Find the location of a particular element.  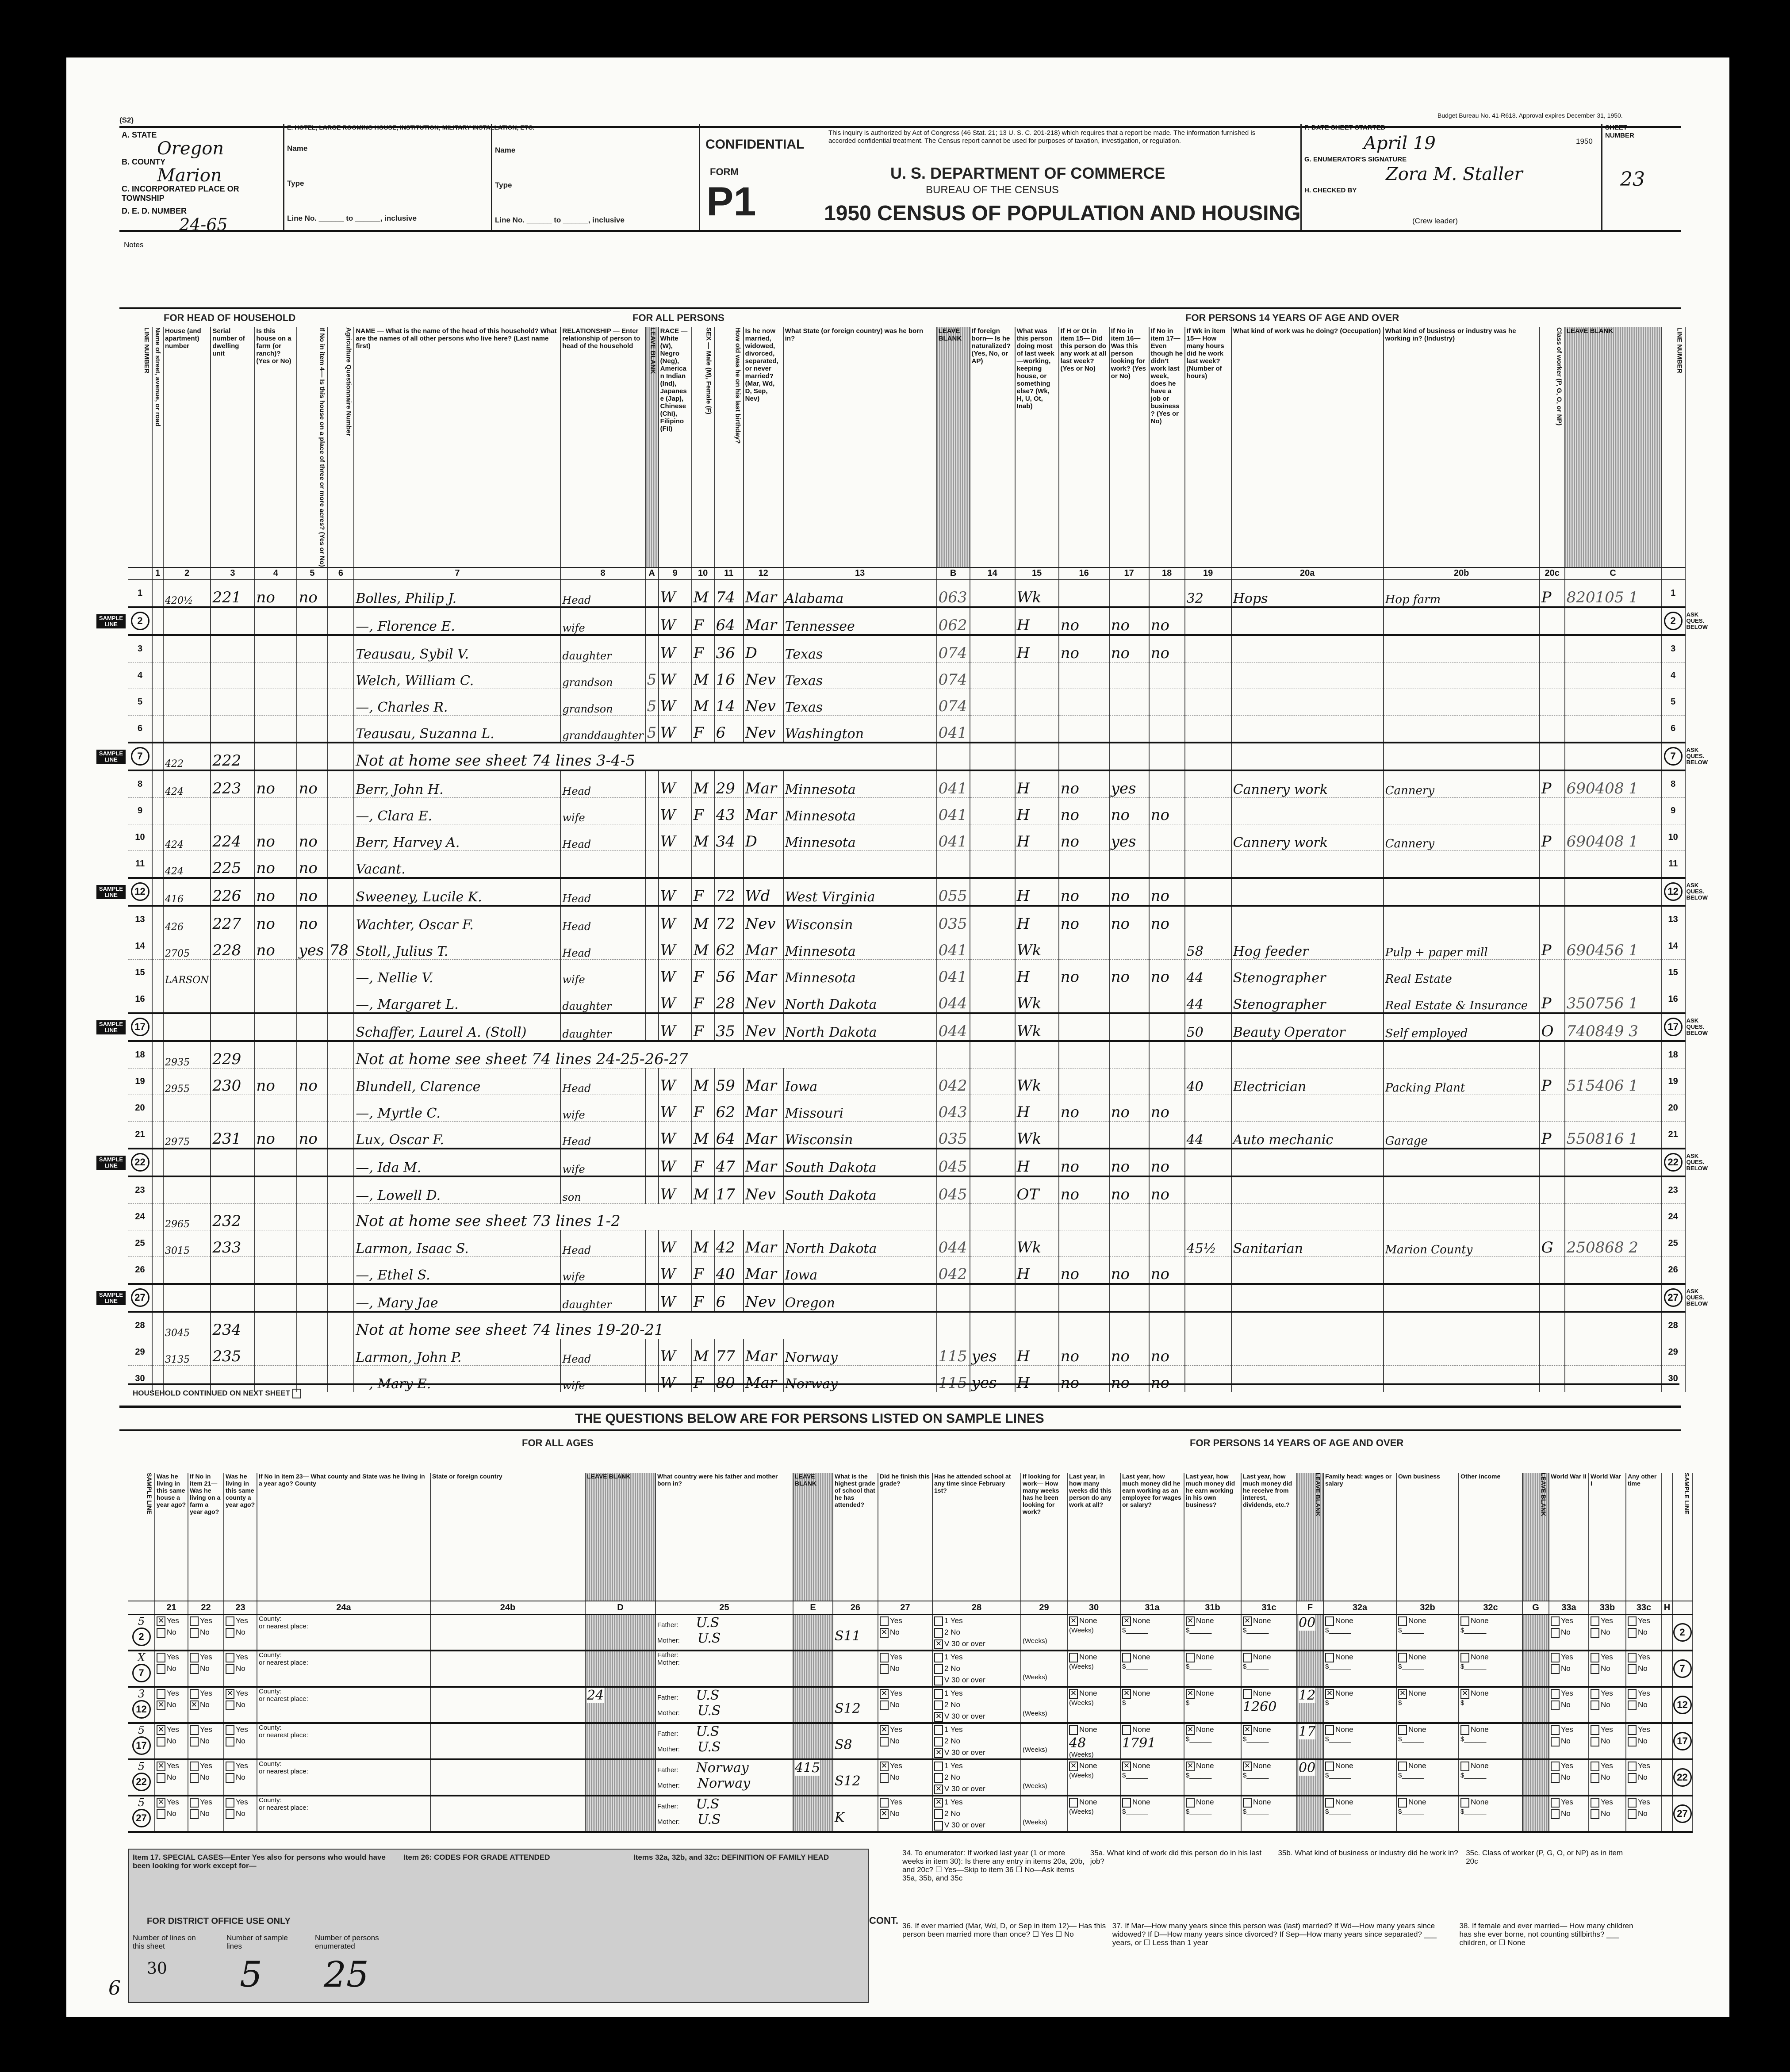

household-continued-checkbox is located at coordinates (296, 1393).